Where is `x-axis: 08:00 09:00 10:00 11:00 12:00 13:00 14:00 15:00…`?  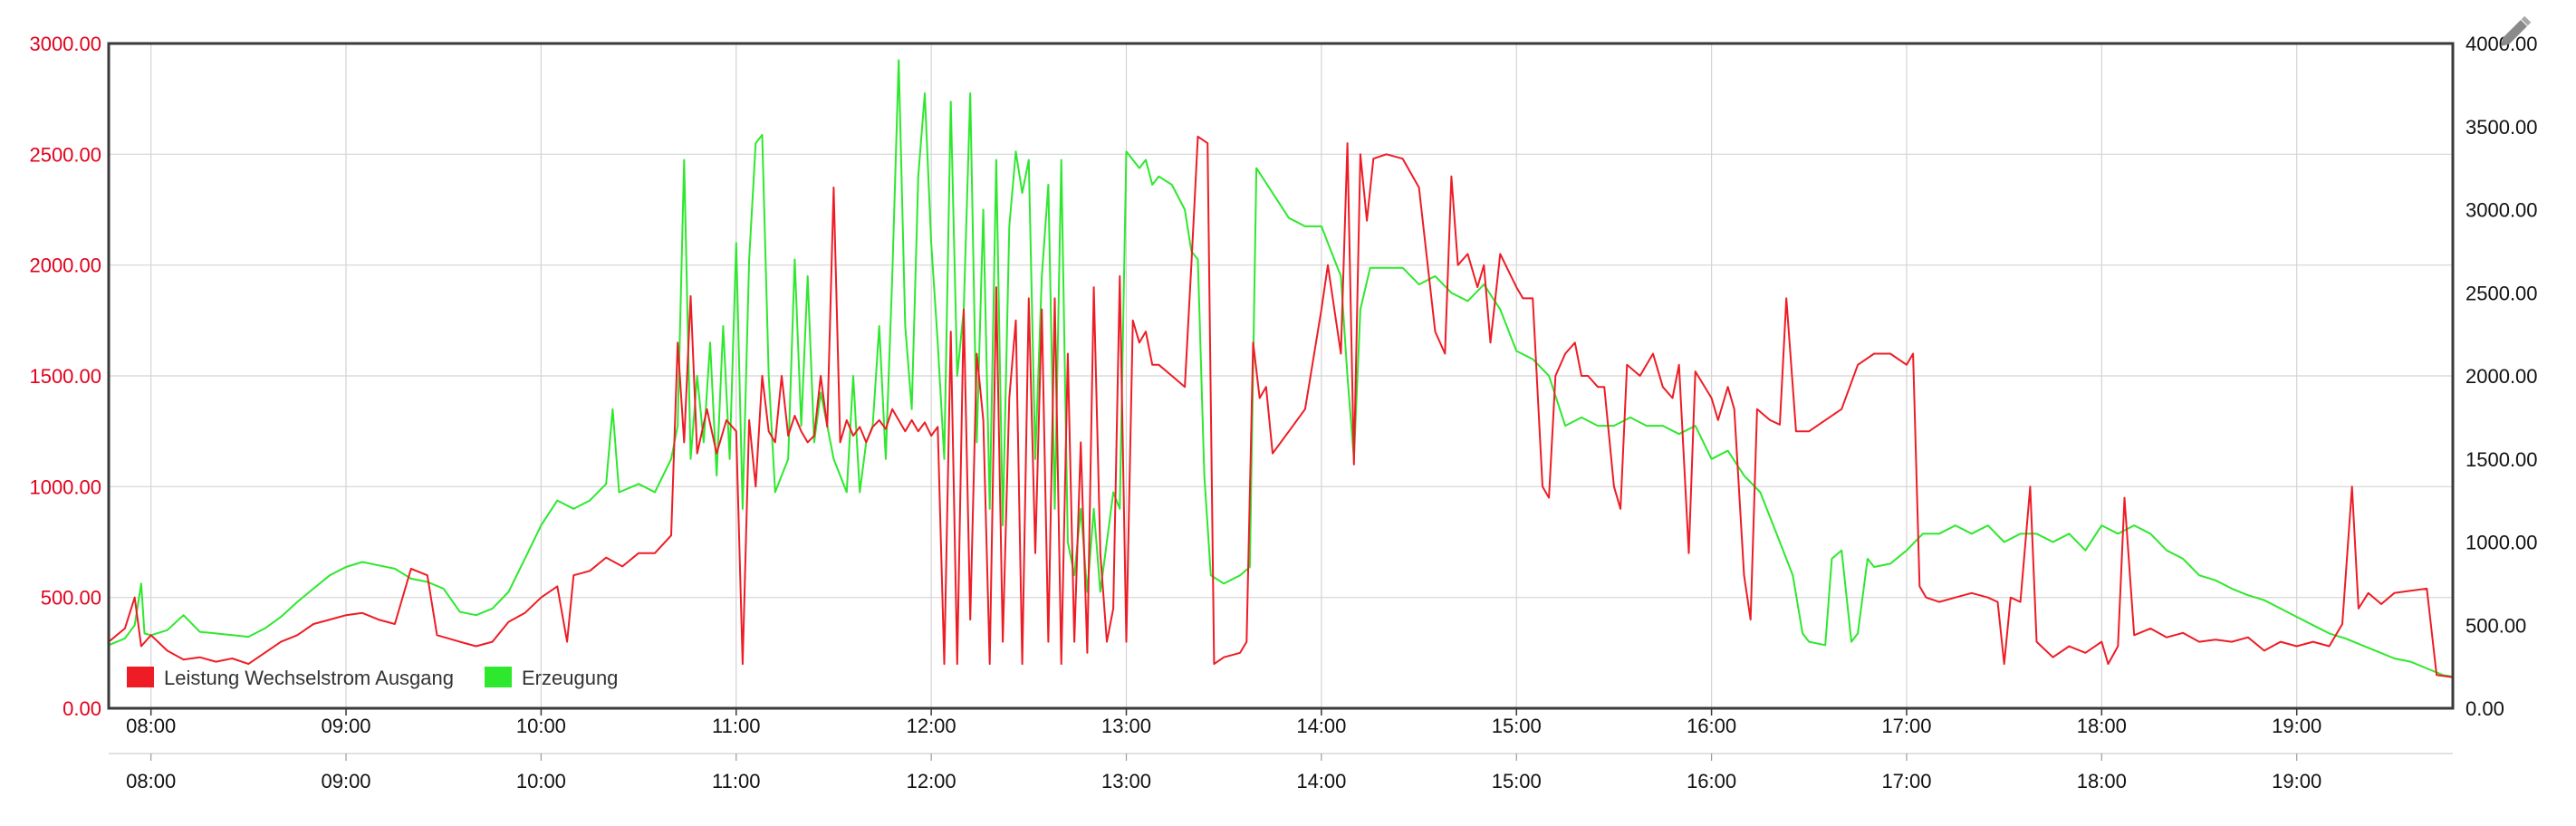 x-axis: 08:00 09:00 10:00 11:00 12:00 13:00 14:00 15:00… is located at coordinates (1223, 722).